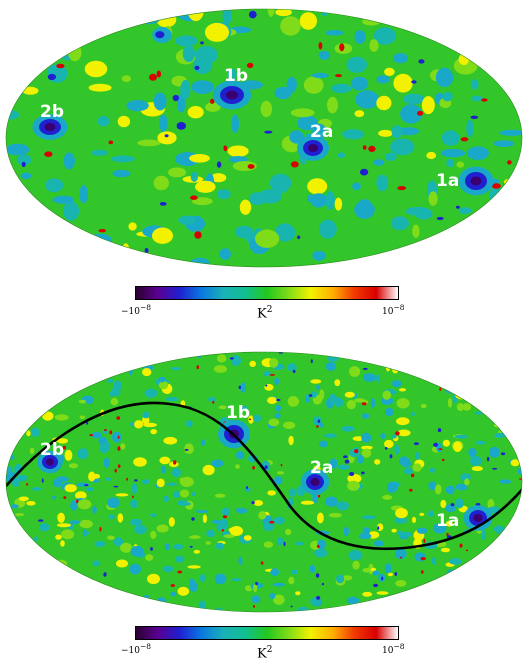  What do you see at coordinates (393, 310) in the screenshot?
I see `top-colorbar-max-label: 10−8` at bounding box center [393, 310].